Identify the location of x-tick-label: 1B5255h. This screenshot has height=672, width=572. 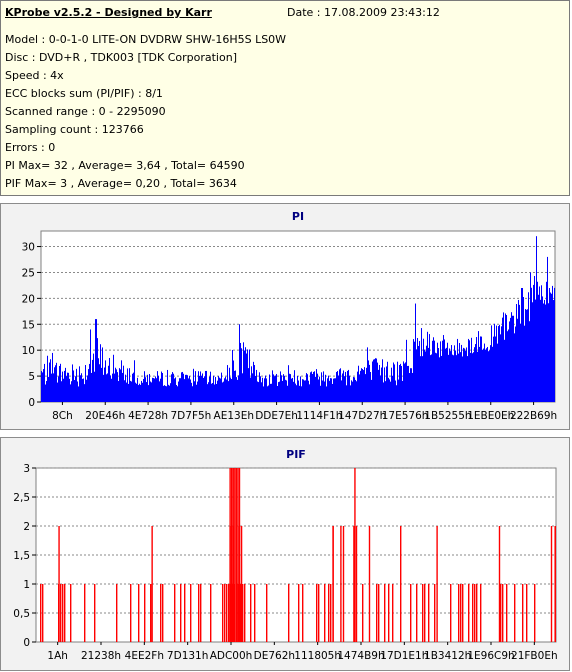
(447, 416).